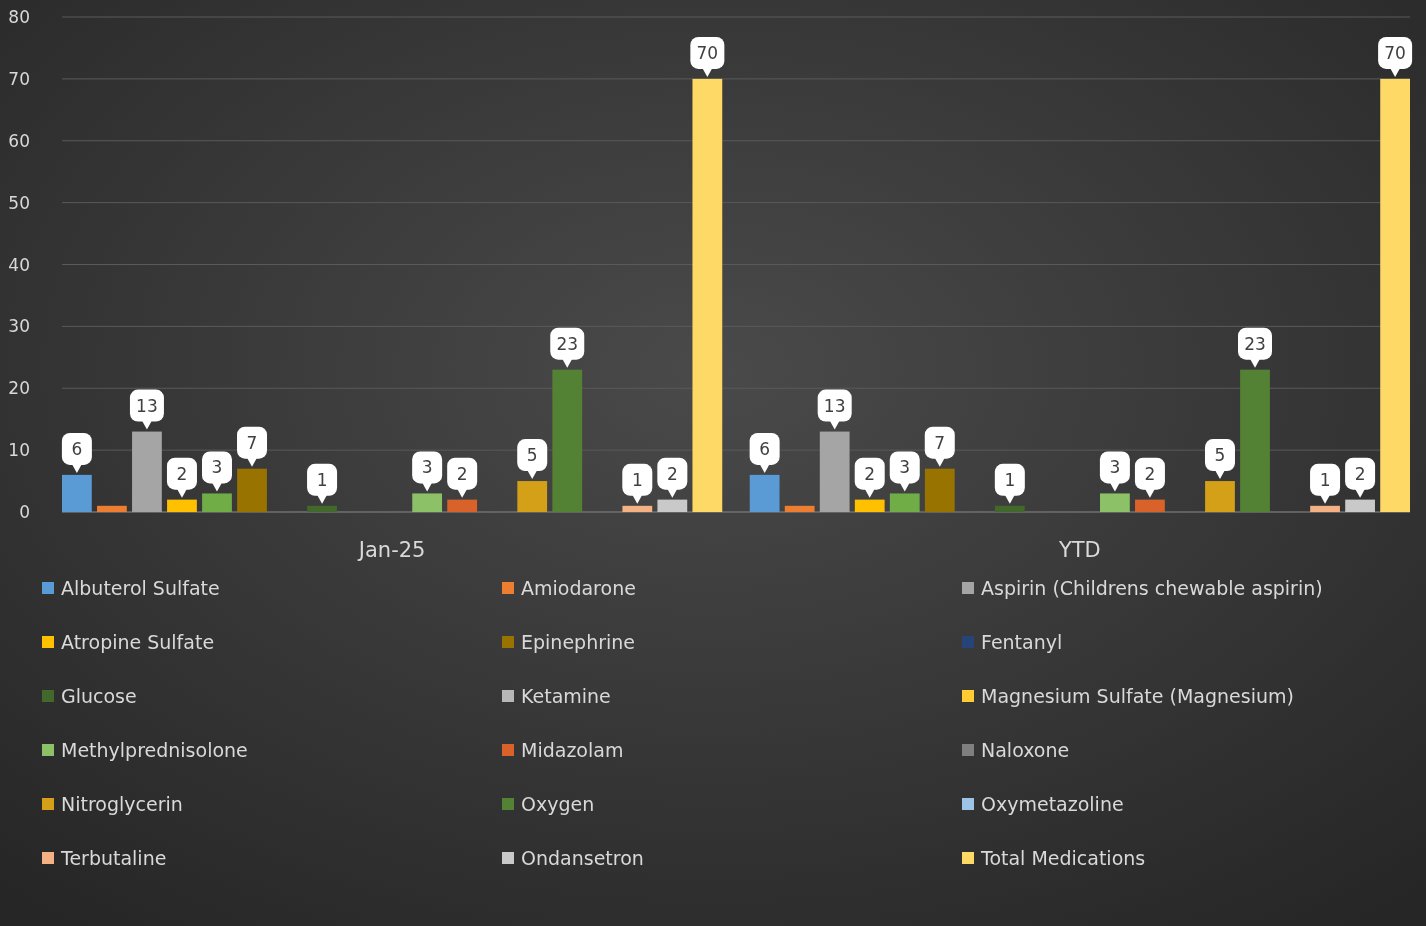 The image size is (1426, 926). Describe the element at coordinates (99, 696) in the screenshot. I see `legend-label: Glucose` at that location.